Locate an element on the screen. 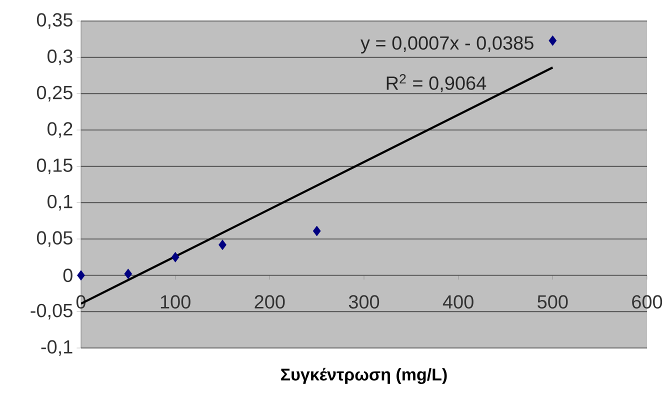  x-axis-title: Συγκέντρωση (mg/L) is located at coordinates (364, 376).